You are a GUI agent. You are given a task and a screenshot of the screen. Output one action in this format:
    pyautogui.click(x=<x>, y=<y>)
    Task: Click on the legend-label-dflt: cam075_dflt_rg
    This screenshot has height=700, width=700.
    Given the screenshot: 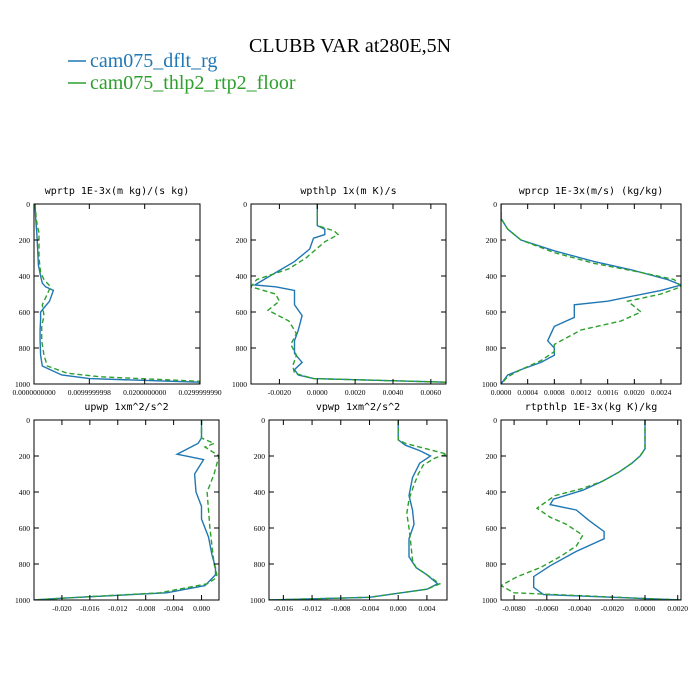 What is the action you would take?
    pyautogui.click(x=153, y=61)
    